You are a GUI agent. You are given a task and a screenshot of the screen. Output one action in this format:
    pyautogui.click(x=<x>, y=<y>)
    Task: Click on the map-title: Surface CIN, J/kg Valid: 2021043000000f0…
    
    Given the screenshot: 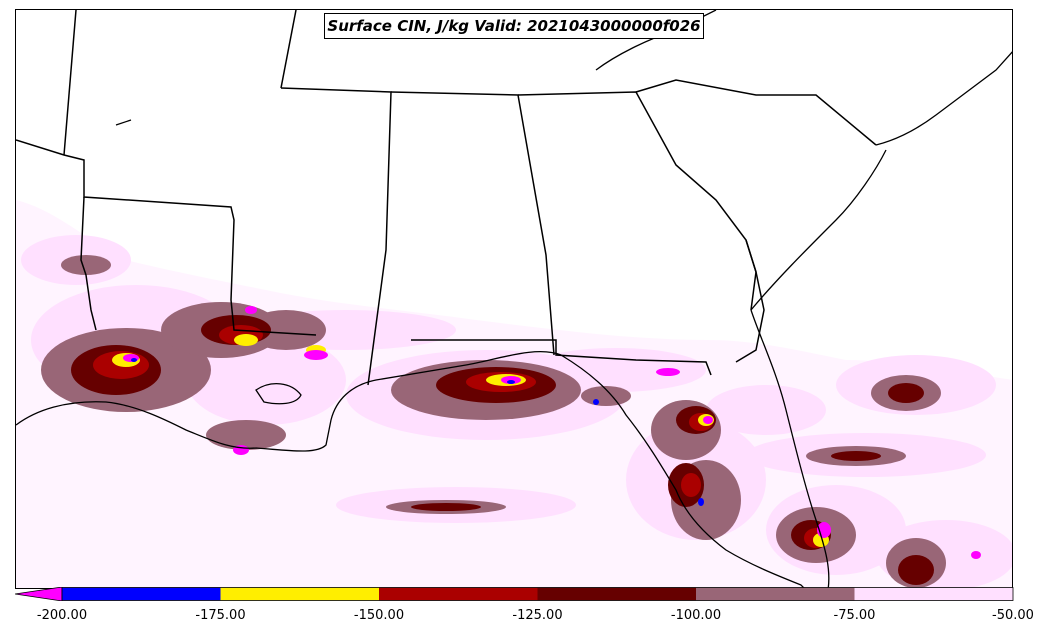 What is the action you would take?
    pyautogui.click(x=514, y=26)
    